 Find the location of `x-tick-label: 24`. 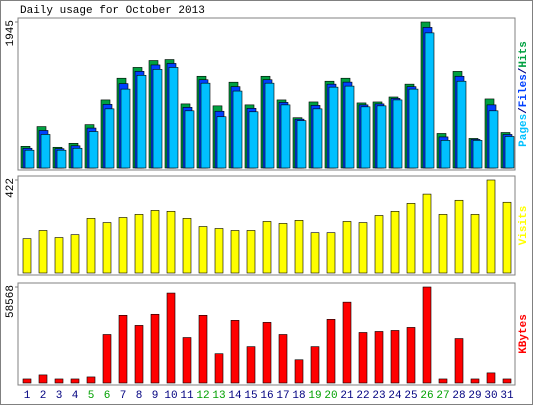

x-tick-label: 24 is located at coordinates (395, 396).